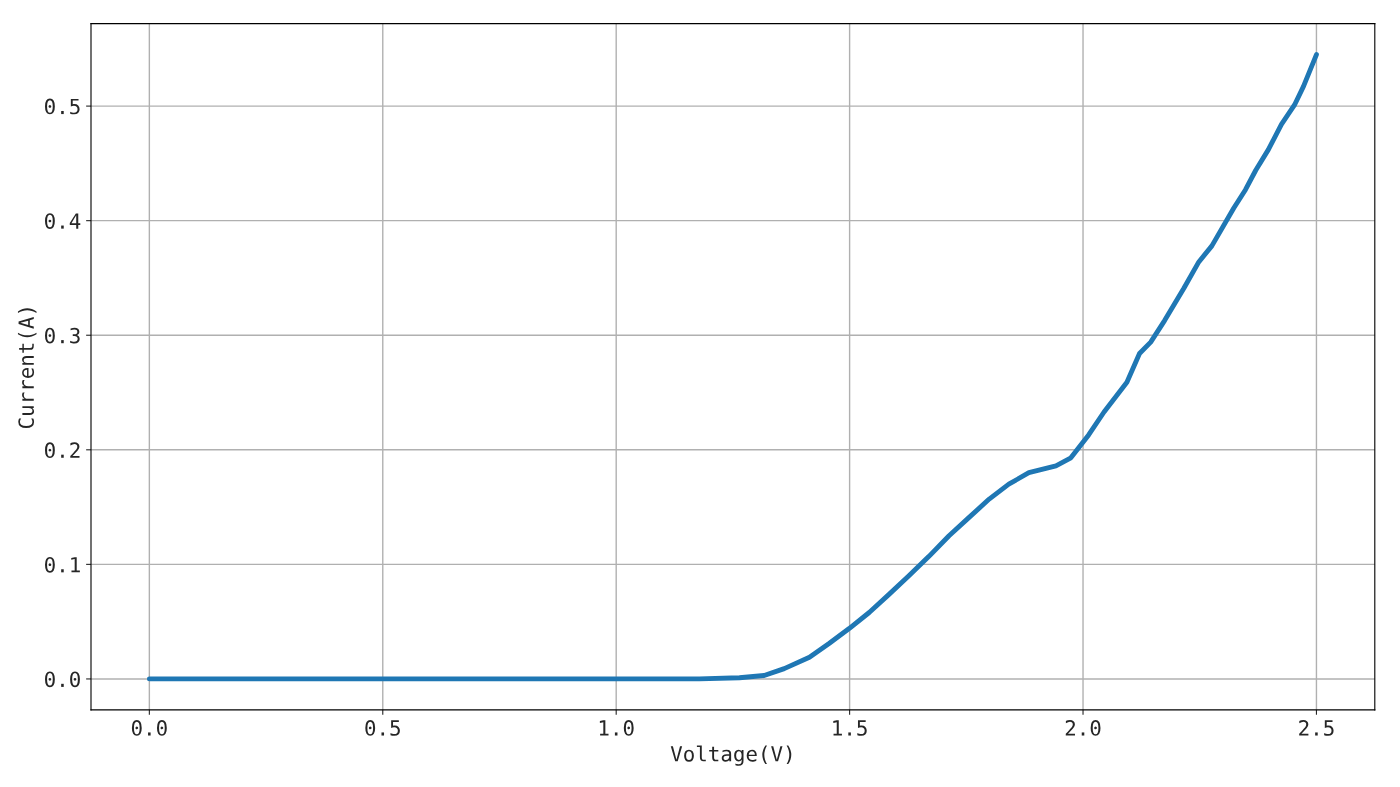  What do you see at coordinates (62, 679) in the screenshot?
I see `y-tick-label: 0.0` at bounding box center [62, 679].